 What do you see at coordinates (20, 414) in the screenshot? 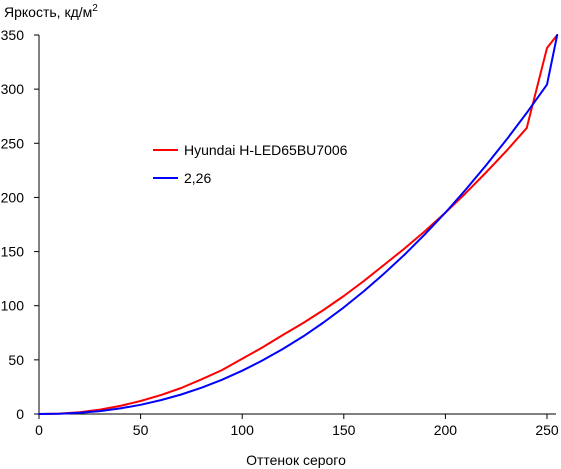
I see `y-tick-label: 0` at bounding box center [20, 414].